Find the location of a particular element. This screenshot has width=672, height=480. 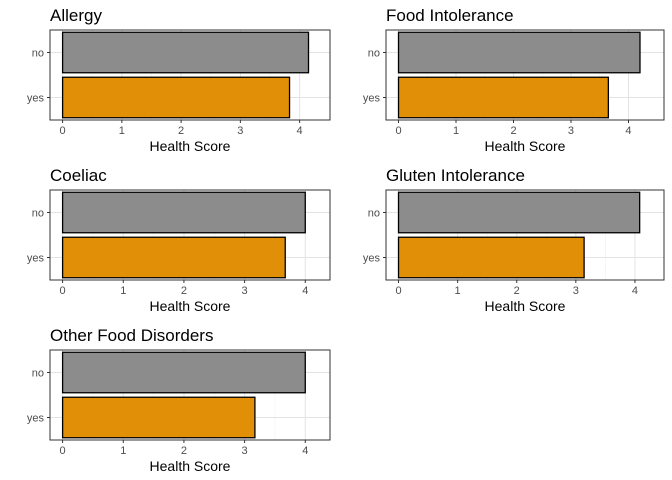

panel-title: Allergy is located at coordinates (76, 15).